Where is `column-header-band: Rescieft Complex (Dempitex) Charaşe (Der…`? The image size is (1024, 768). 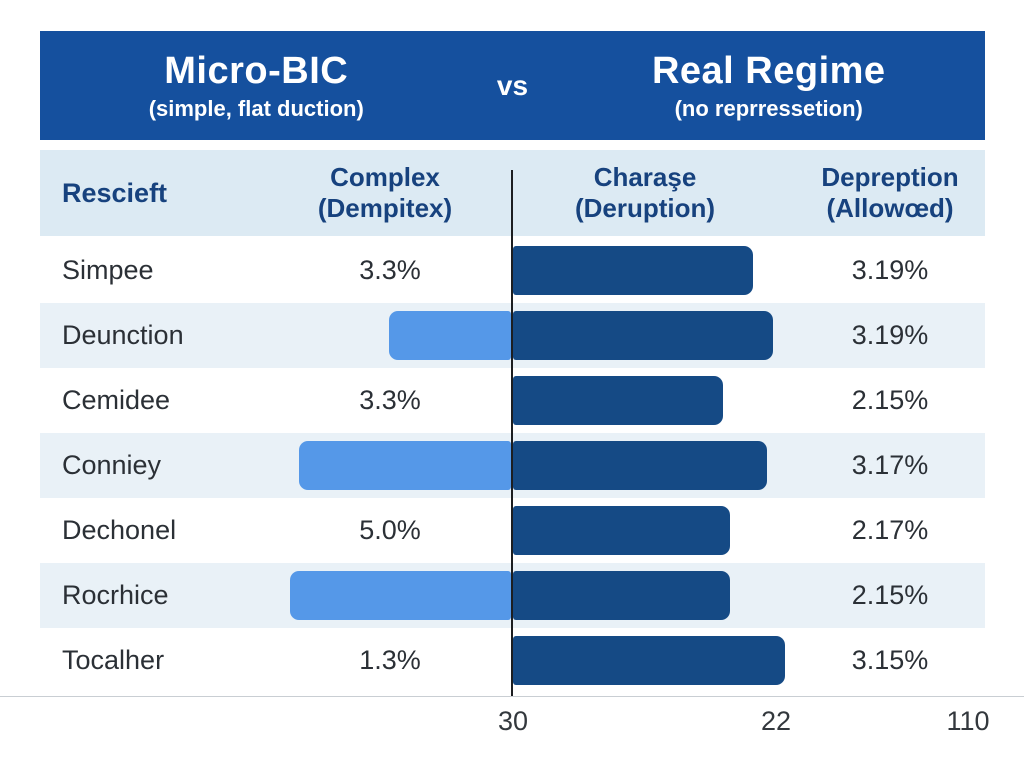
column-header-band: Rescieft Complex (Dempitex) Charaşe (Der… is located at coordinates (512, 193).